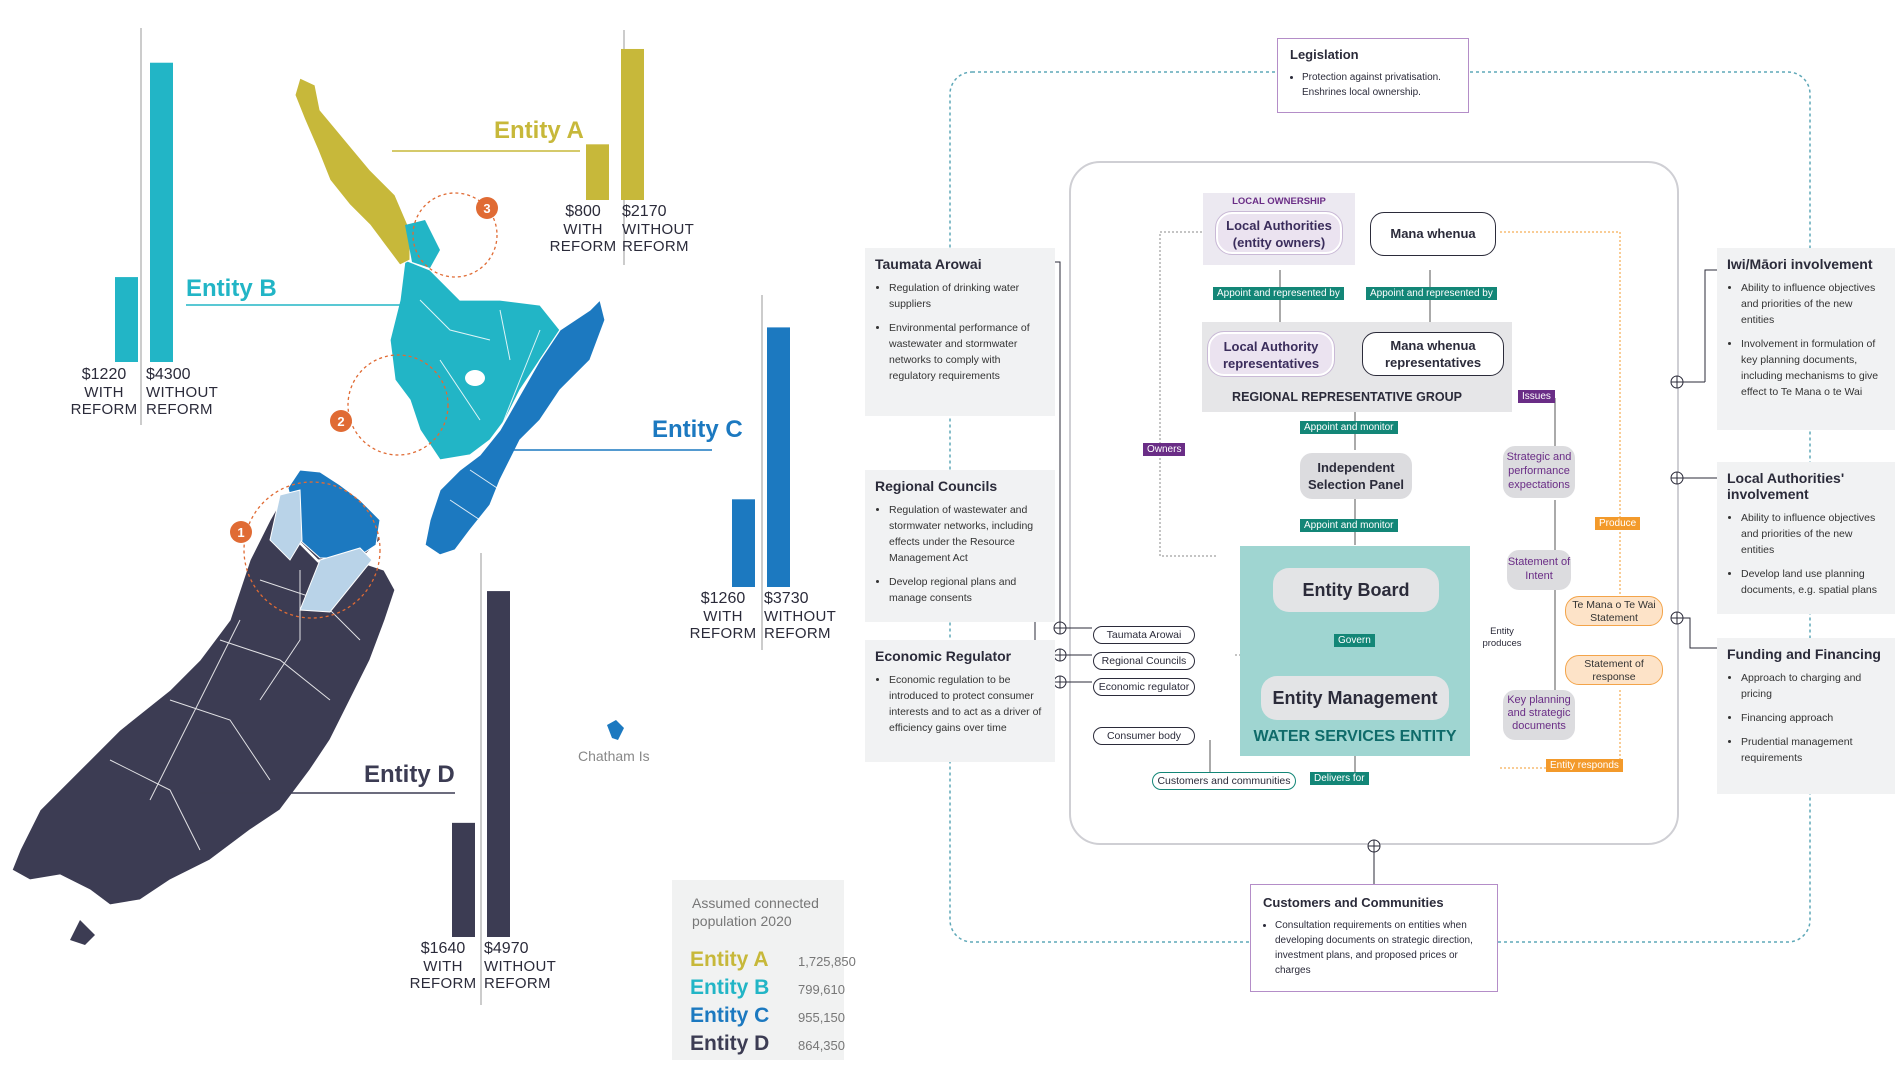  I want to click on local-authorities-node: Local Authorities (entity owners), so click(1279, 233).